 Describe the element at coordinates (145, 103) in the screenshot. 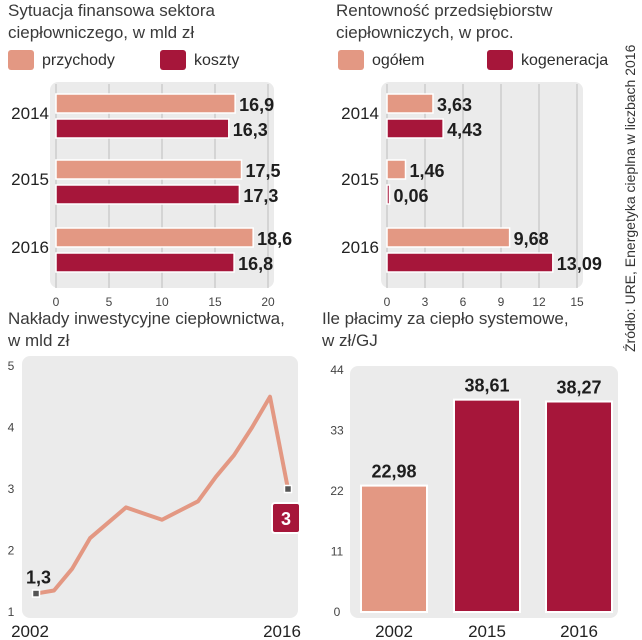

I see `finanse-bar-przychody-2014` at that location.